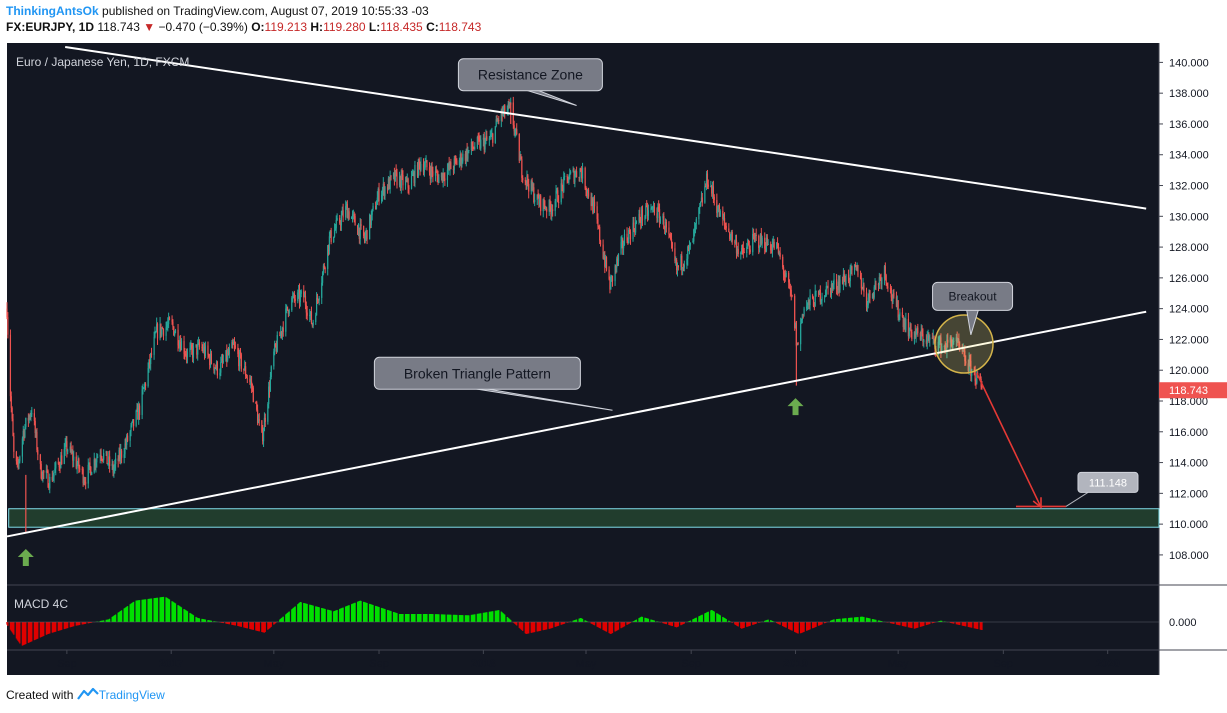  Describe the element at coordinates (52, 11) in the screenshot. I see `author-link: ThinkingAntsOk` at that location.